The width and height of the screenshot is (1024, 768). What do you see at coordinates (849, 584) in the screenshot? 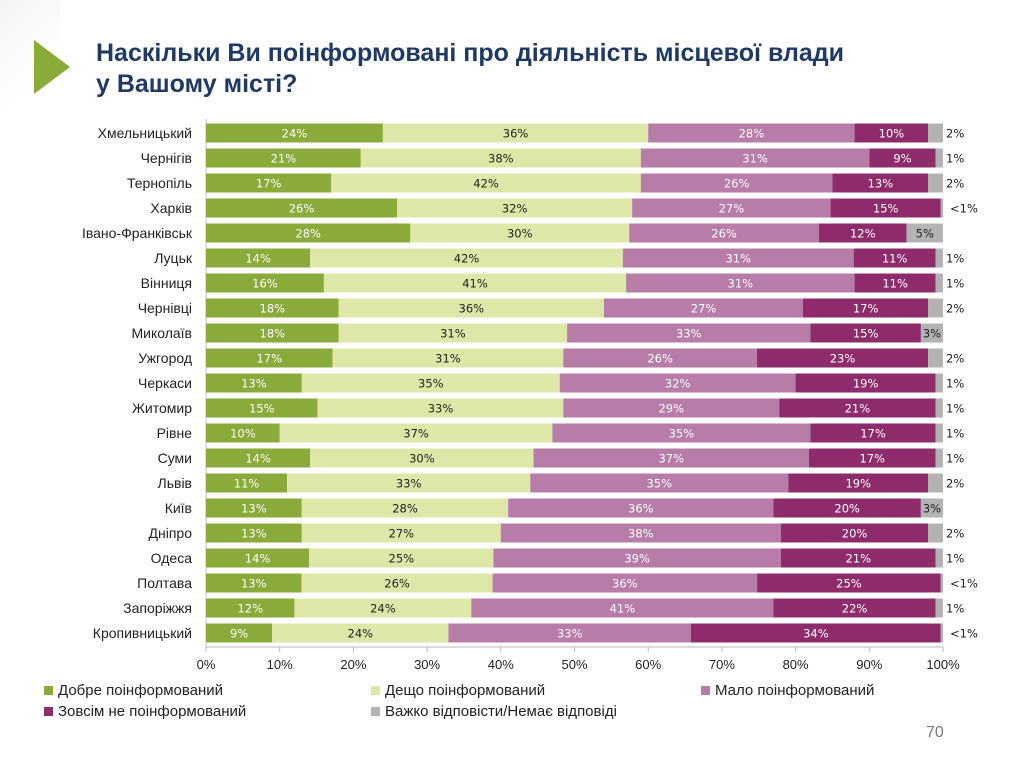
I see `data-label: 25%` at bounding box center [849, 584].